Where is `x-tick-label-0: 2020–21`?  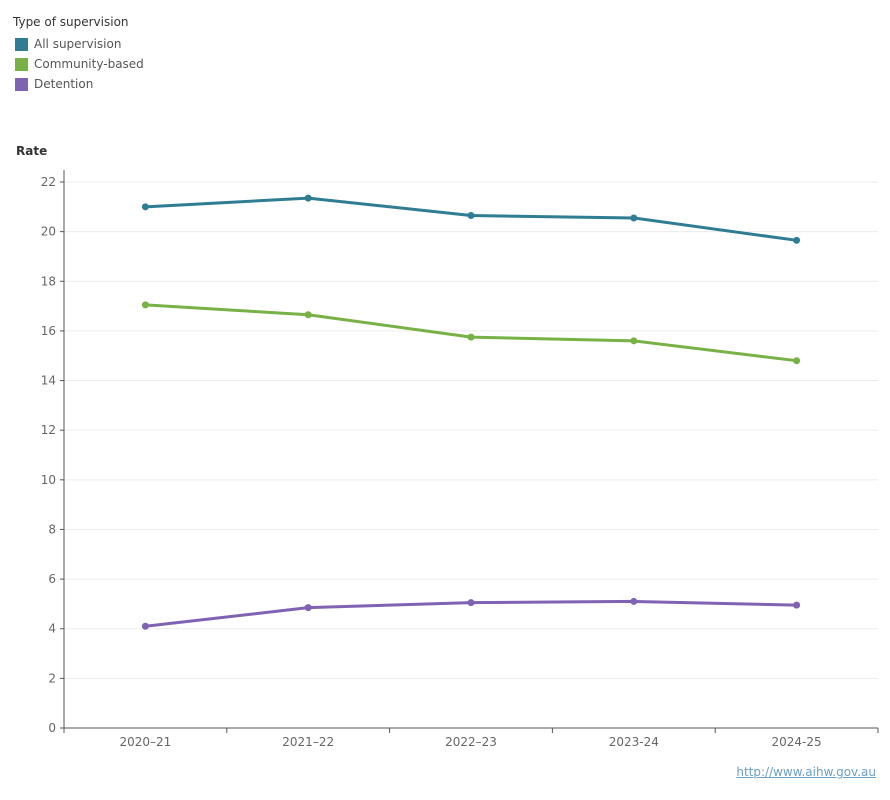 x-tick-label-0: 2020–21 is located at coordinates (145, 742).